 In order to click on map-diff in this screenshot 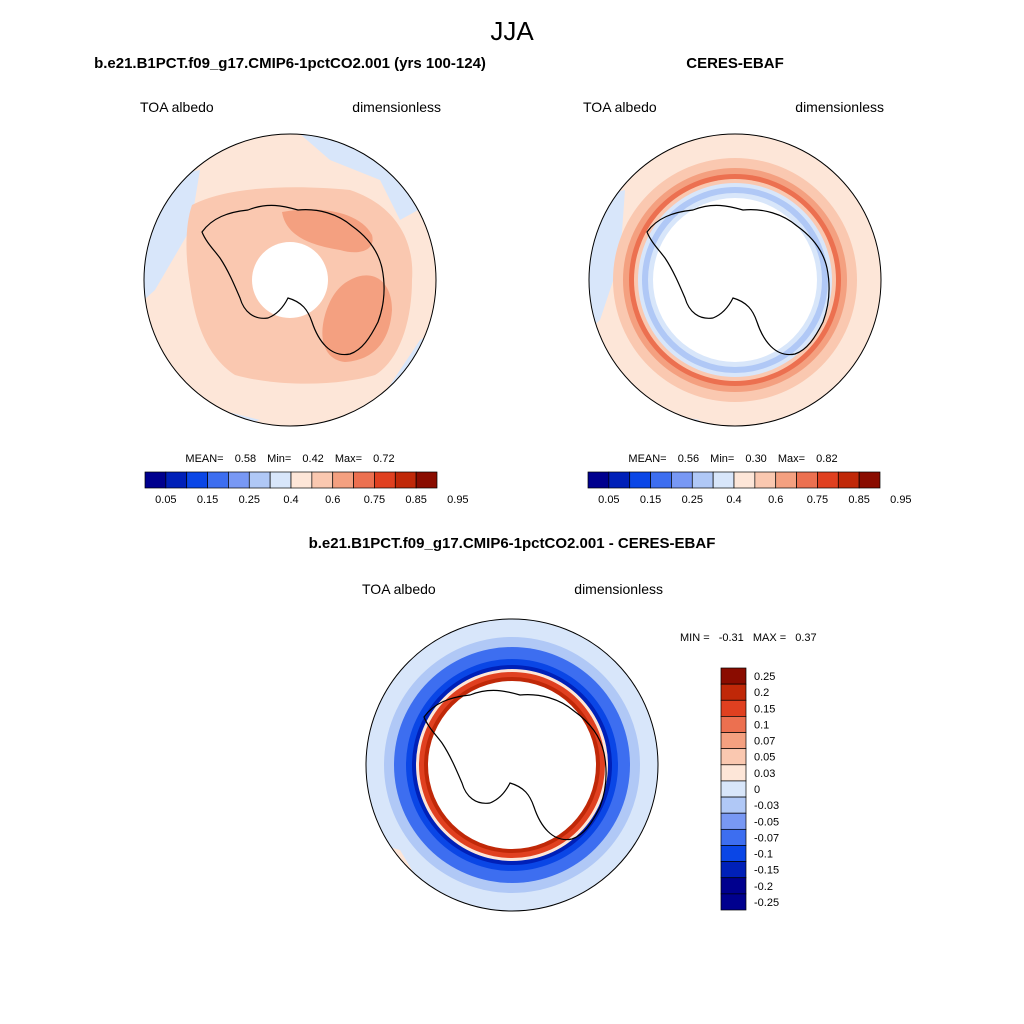, I will do `click(512, 765)`.